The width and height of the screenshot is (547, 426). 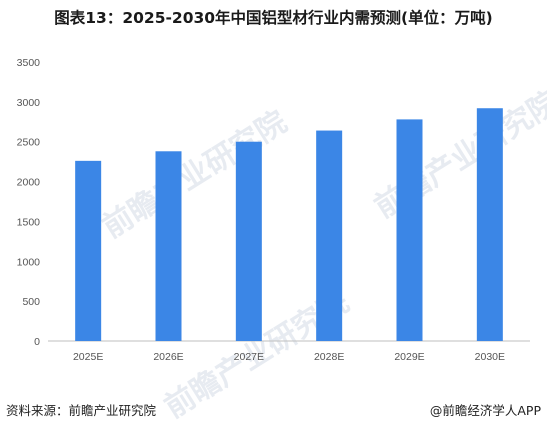 I want to click on y-tick-label: 0, so click(x=37, y=342).